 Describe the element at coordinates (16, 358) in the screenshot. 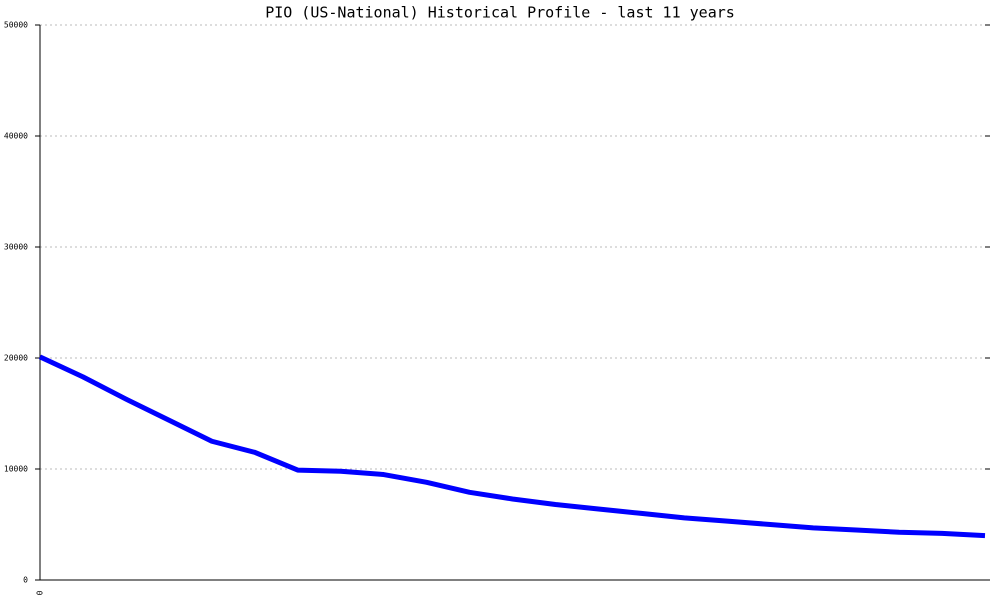

I see `y-tick-label: 20000` at that location.